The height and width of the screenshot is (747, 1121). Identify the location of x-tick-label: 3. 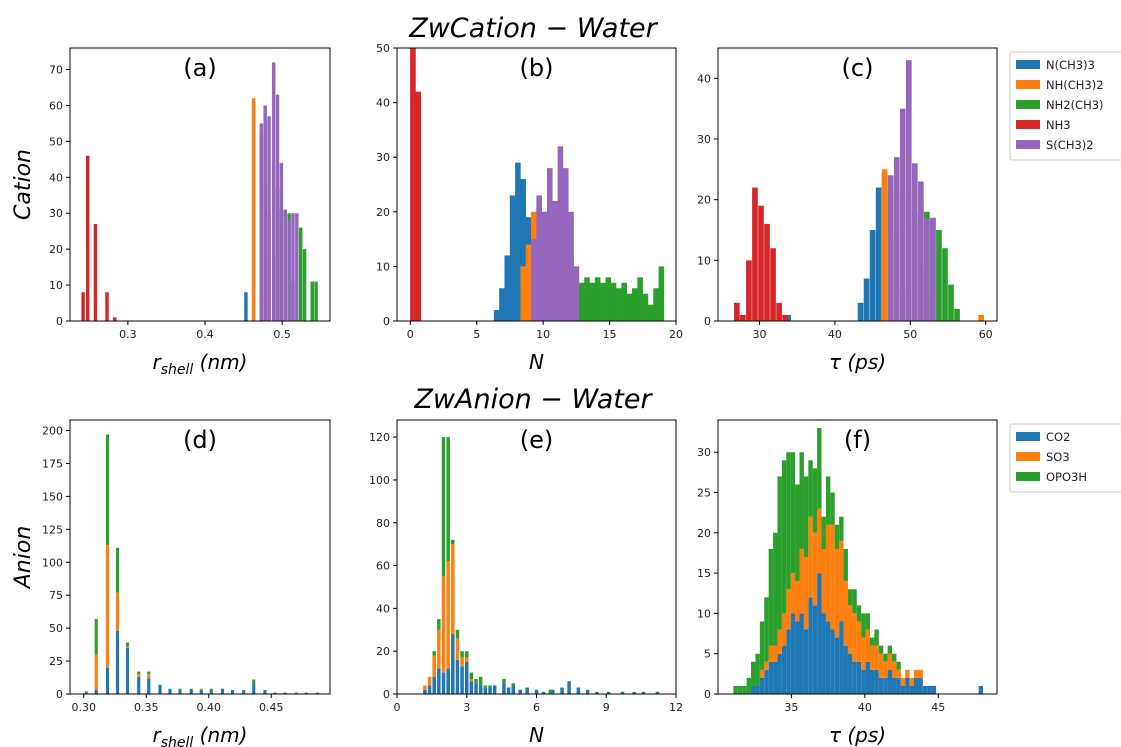
(466, 707).